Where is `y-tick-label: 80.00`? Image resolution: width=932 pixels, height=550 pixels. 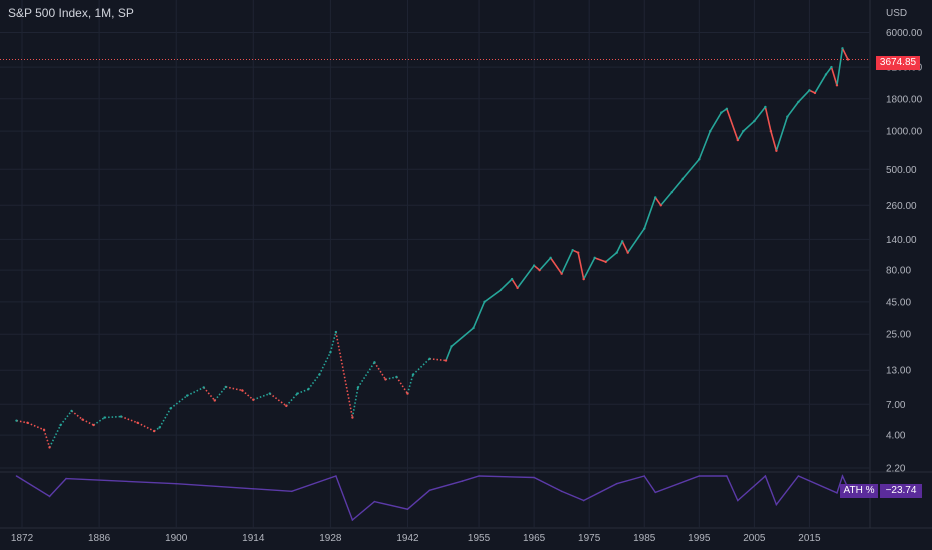 y-tick-label: 80.00 is located at coordinates (898, 271).